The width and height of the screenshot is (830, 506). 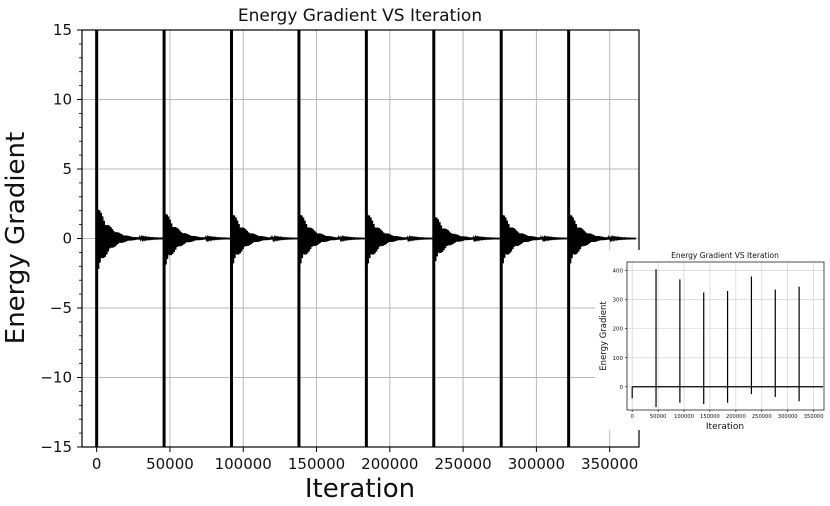 I want to click on main-x-tick-label: 300000, so click(x=536, y=464).